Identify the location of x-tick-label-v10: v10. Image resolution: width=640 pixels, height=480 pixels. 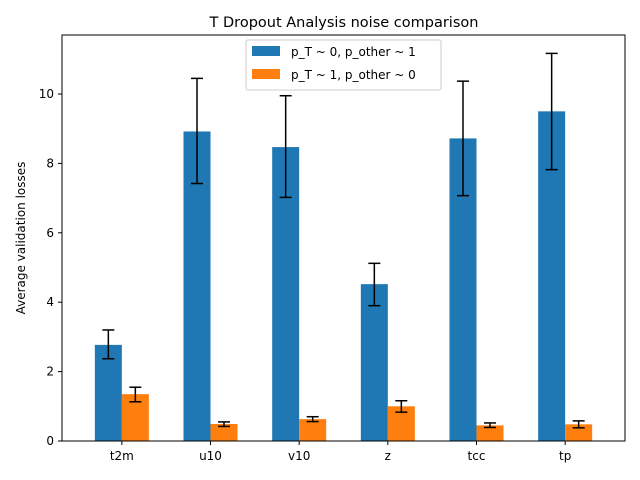
(299, 456).